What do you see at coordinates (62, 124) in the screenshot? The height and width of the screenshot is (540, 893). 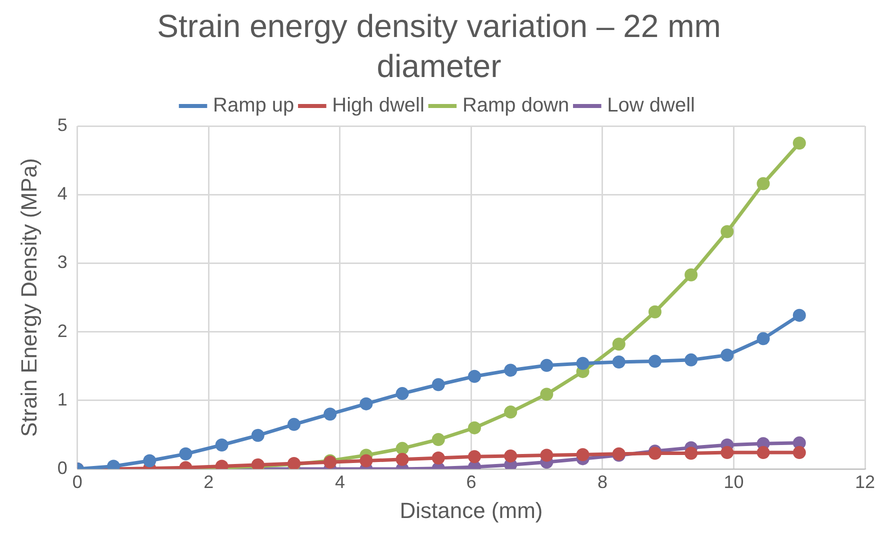 I see `y-tick-label: 5` at bounding box center [62, 124].